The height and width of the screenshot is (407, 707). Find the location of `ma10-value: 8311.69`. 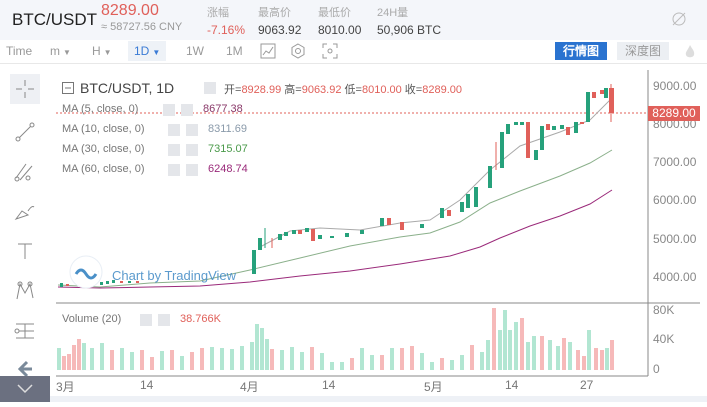

ma10-value: 8311.69 is located at coordinates (227, 129).